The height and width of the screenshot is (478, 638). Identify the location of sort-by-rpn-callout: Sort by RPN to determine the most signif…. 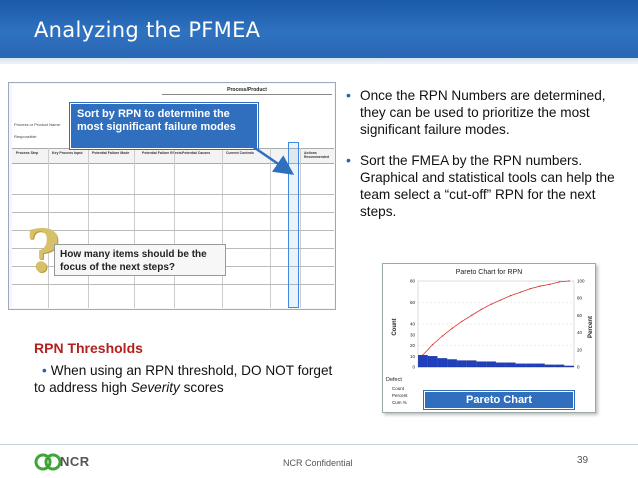
(164, 126).